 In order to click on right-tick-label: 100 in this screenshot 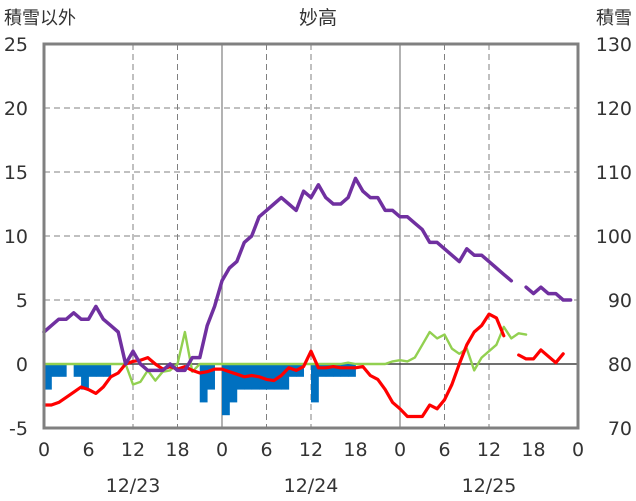, I will do `click(614, 237)`.